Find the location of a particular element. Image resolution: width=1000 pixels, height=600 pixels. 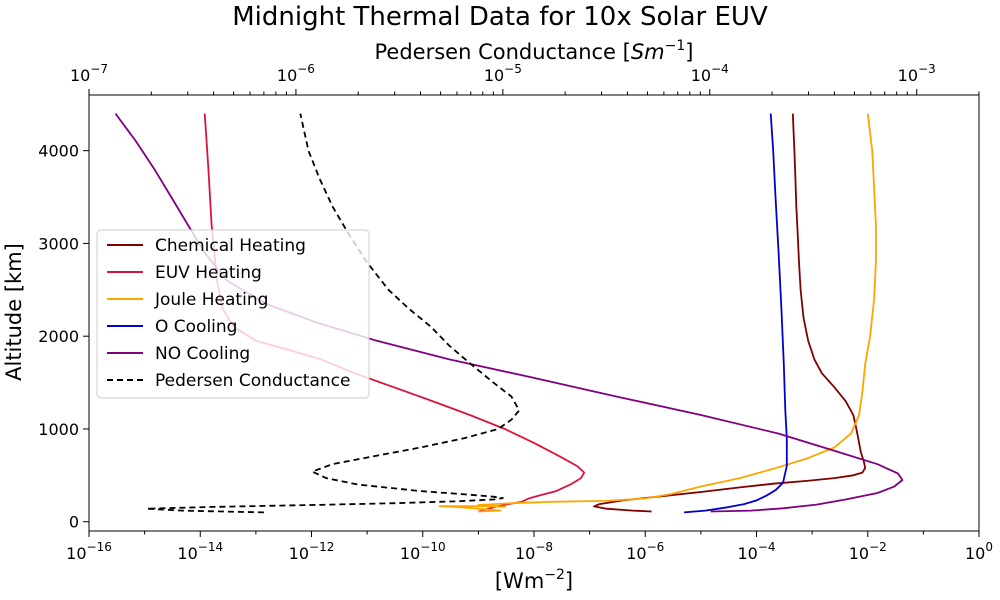

y-tick-label: 2000 is located at coordinates (58, 336).